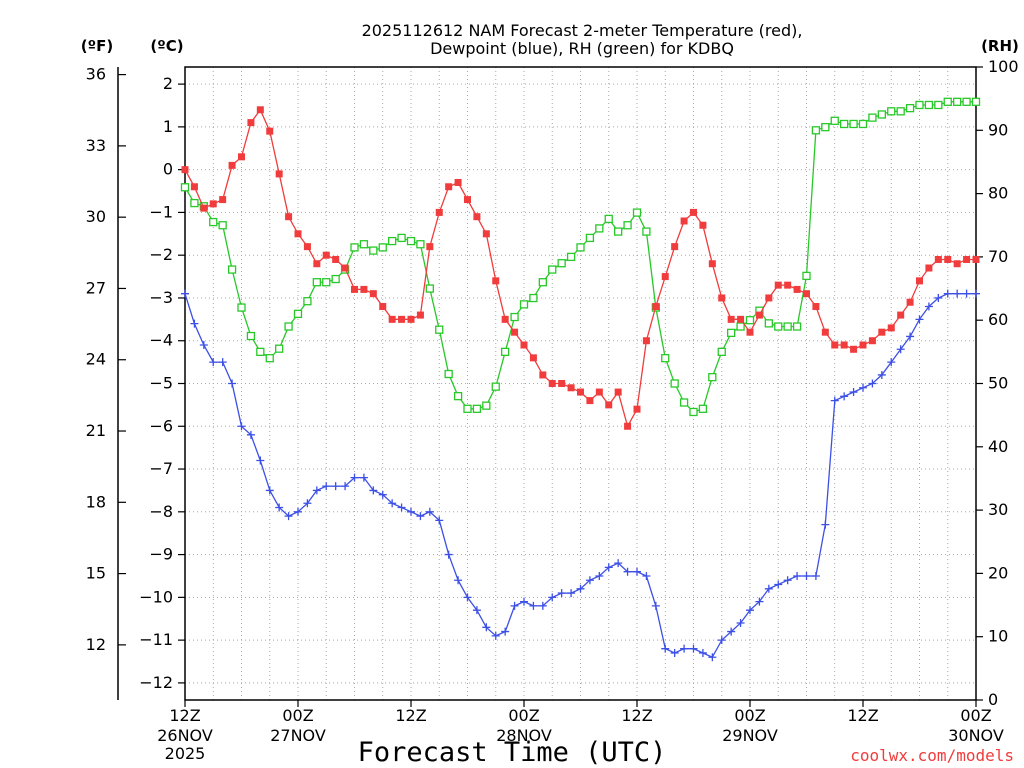  I want to click on time-tick-label-mid: 26NOV, so click(185, 735).